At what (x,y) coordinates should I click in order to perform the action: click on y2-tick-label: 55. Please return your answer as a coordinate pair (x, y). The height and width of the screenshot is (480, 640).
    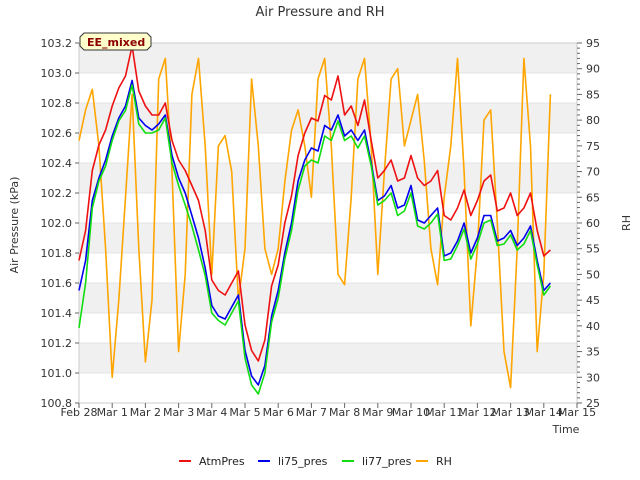
    Looking at the image, I should click on (593, 249).